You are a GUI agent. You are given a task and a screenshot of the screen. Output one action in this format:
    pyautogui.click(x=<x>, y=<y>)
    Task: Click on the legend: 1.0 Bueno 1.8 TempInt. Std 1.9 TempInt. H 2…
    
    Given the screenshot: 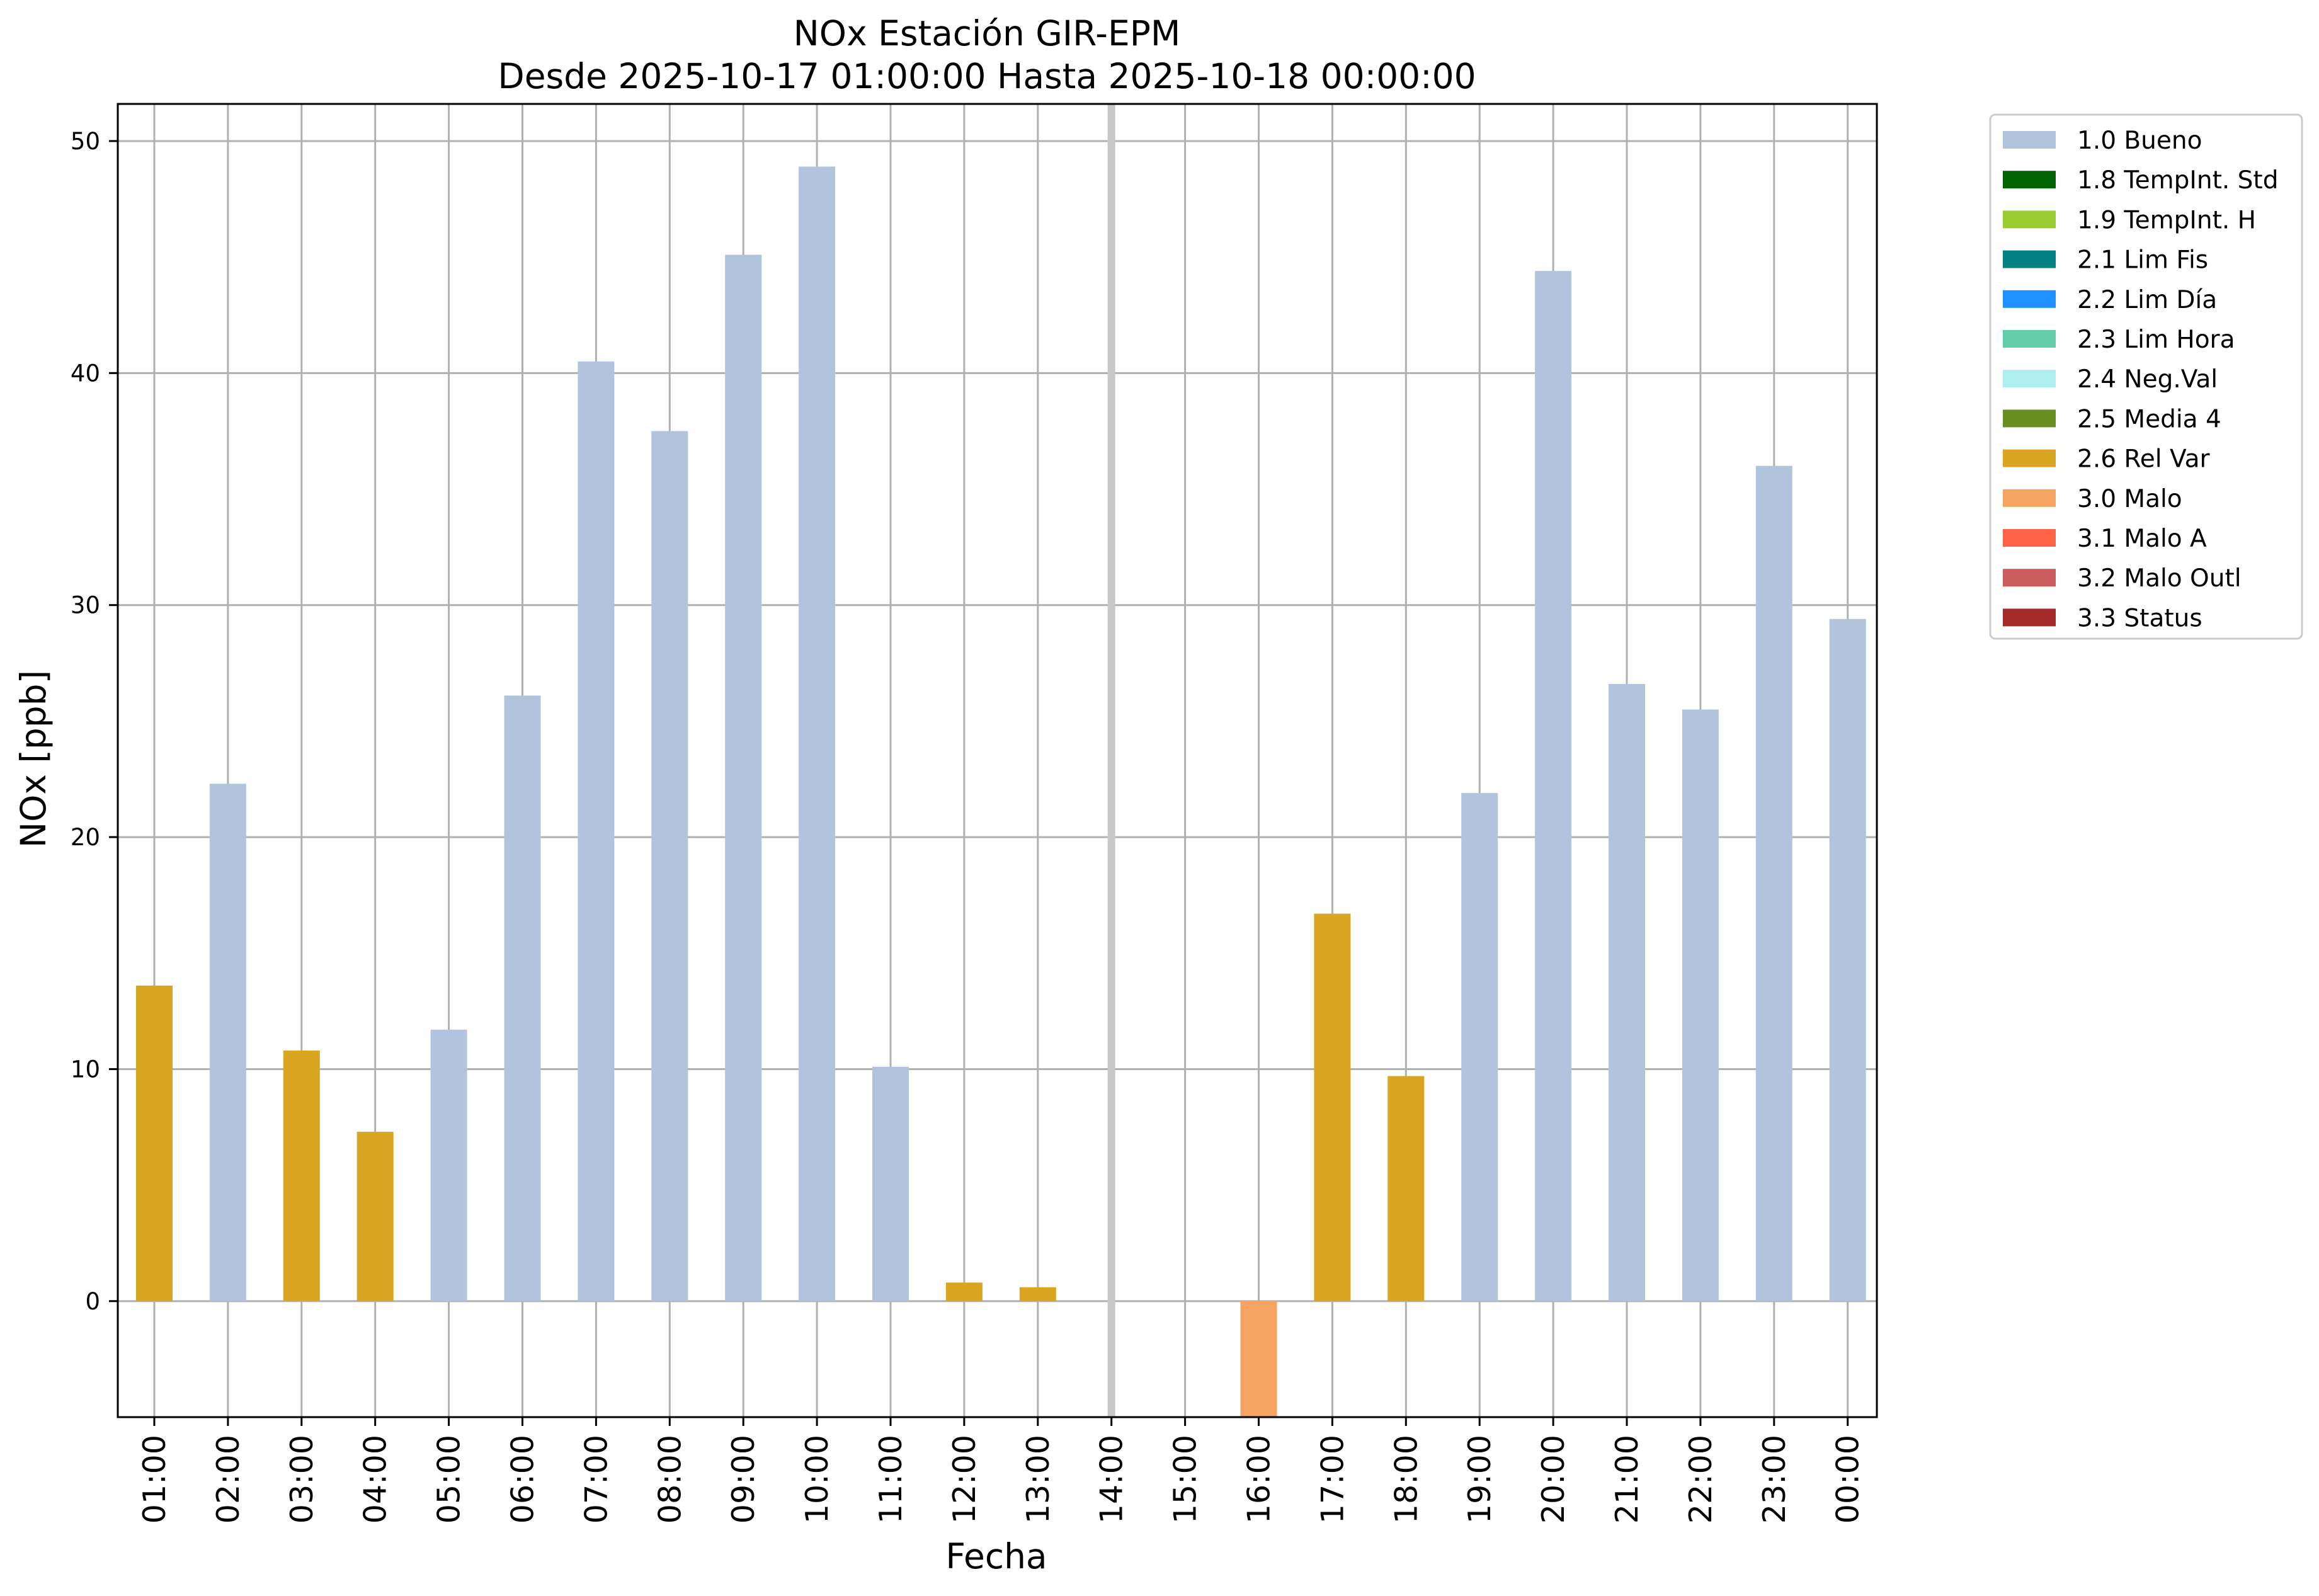 What is the action you would take?
    pyautogui.click(x=2146, y=376)
    